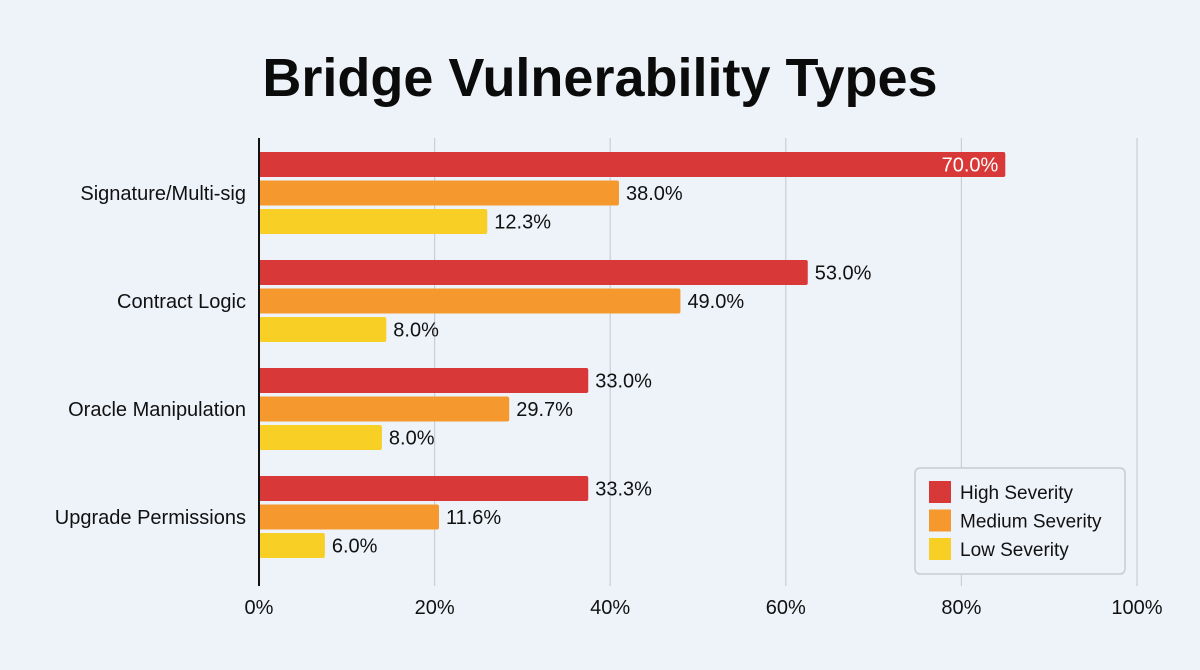 The image size is (1200, 670). Describe the element at coordinates (522, 223) in the screenshot. I see `data-label: 12.3%` at that location.